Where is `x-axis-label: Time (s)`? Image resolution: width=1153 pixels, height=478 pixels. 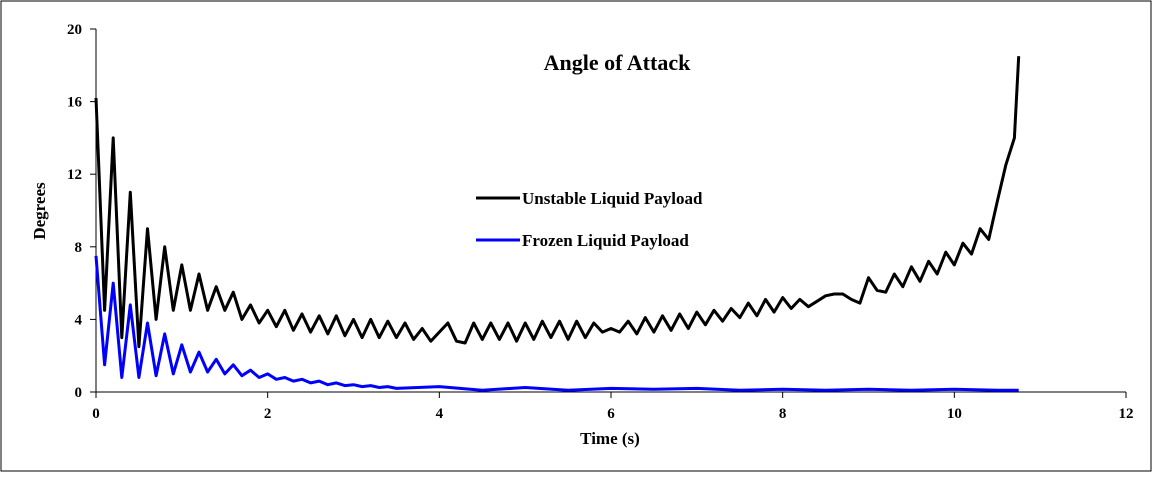 x-axis-label: Time (s) is located at coordinates (610, 438).